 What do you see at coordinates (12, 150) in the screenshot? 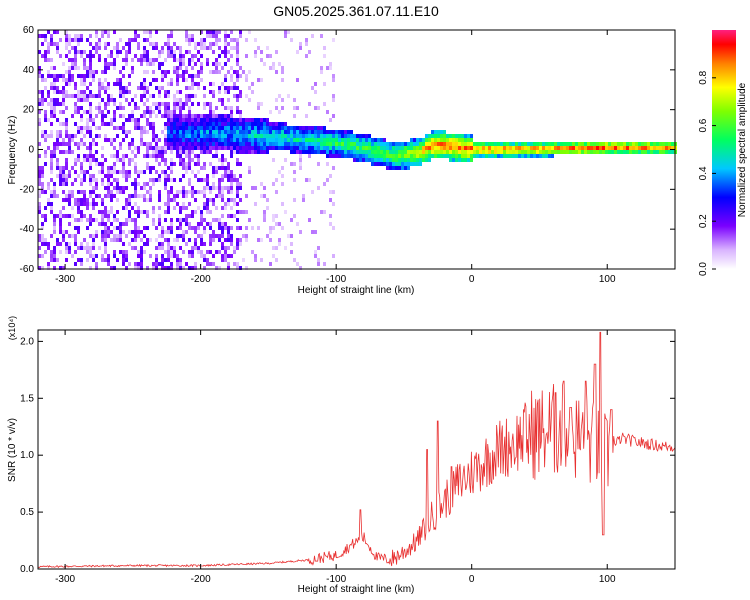
I see `spectrogram-y-label: Frequency (Hz)` at bounding box center [12, 150].